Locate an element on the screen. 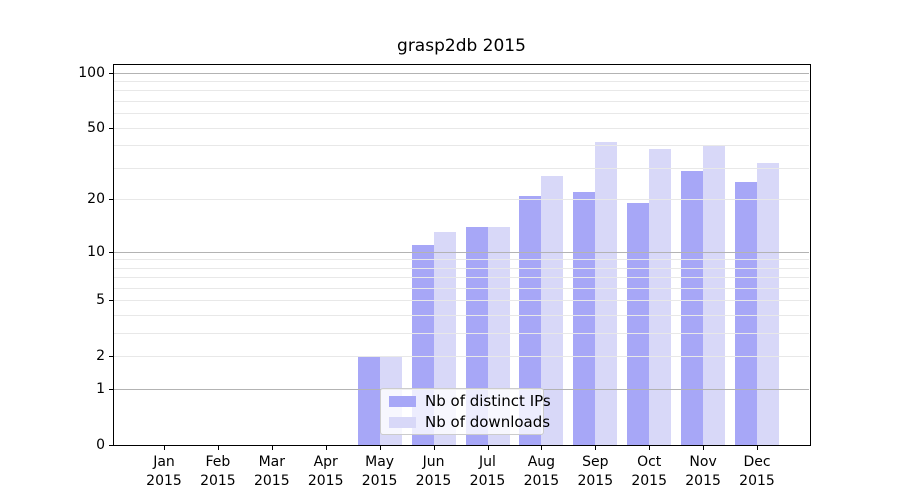 This screenshot has height=500, width=900. legend-item-downloads: Nb of downloads is located at coordinates (469, 422).